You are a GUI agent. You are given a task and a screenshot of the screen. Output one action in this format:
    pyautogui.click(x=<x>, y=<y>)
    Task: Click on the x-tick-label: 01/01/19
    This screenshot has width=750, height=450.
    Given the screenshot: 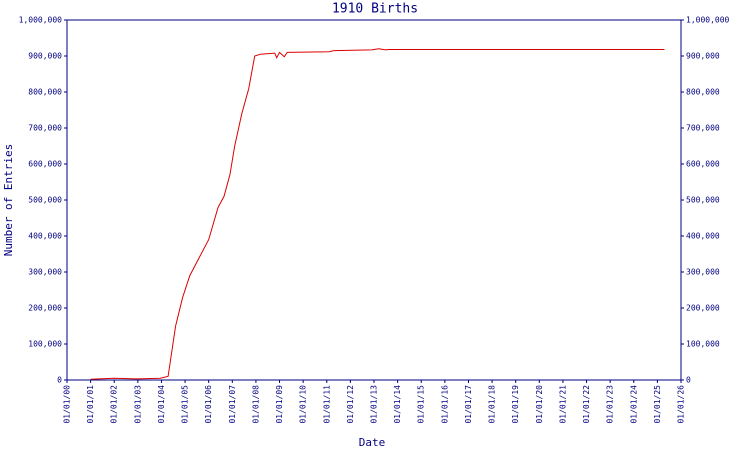 What is the action you would take?
    pyautogui.click(x=515, y=404)
    